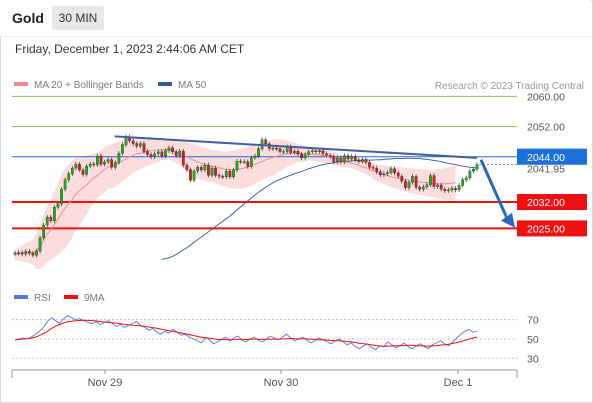  I want to click on x-tick-label-0: Nov 29, so click(105, 383).